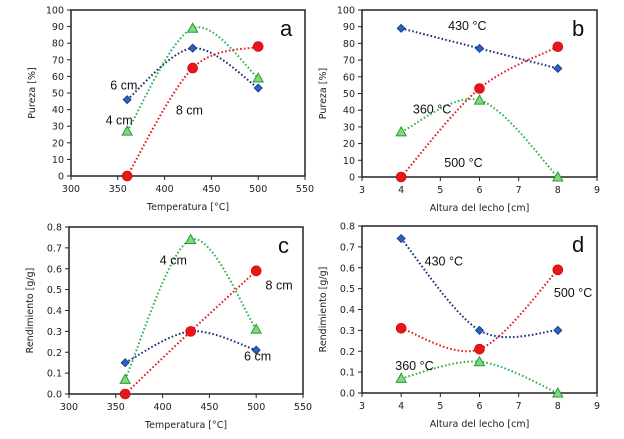 Image resolution: width=624 pixels, height=439 pixels. I want to click on x-tick-label: 6, so click(479, 190).